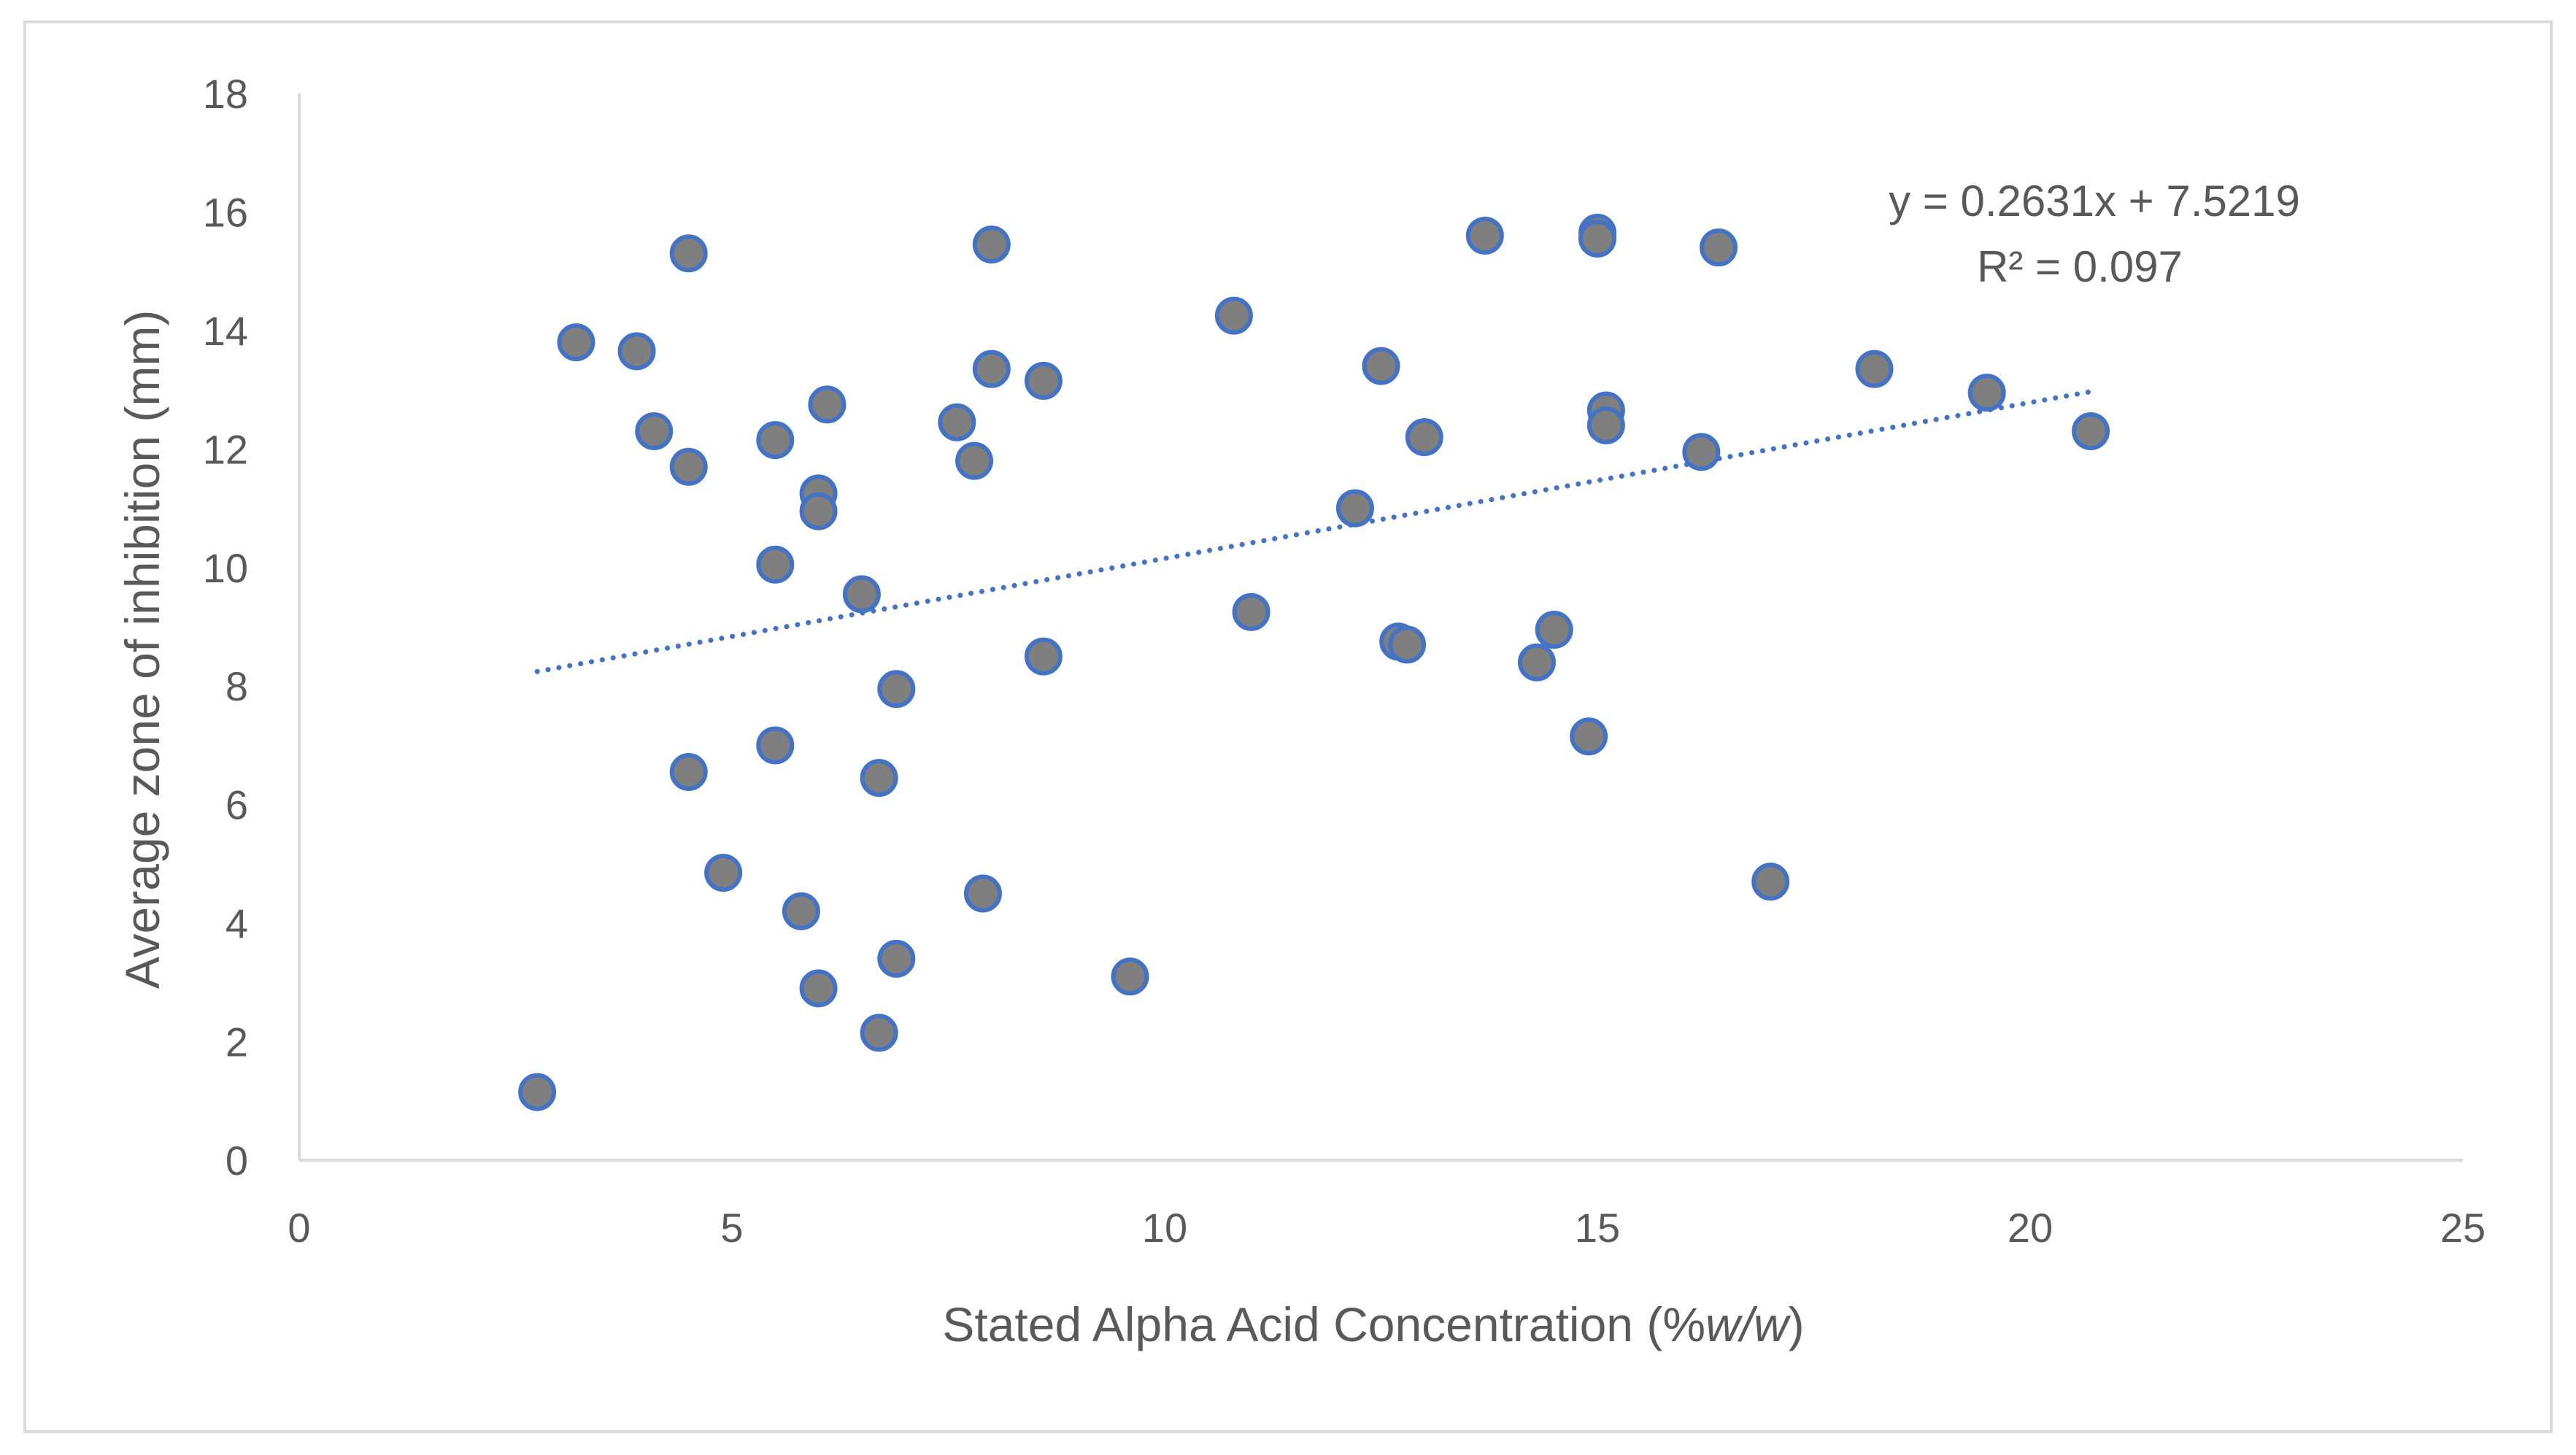 The height and width of the screenshot is (1455, 2576). I want to click on x-tick-label: 15, so click(1597, 1228).